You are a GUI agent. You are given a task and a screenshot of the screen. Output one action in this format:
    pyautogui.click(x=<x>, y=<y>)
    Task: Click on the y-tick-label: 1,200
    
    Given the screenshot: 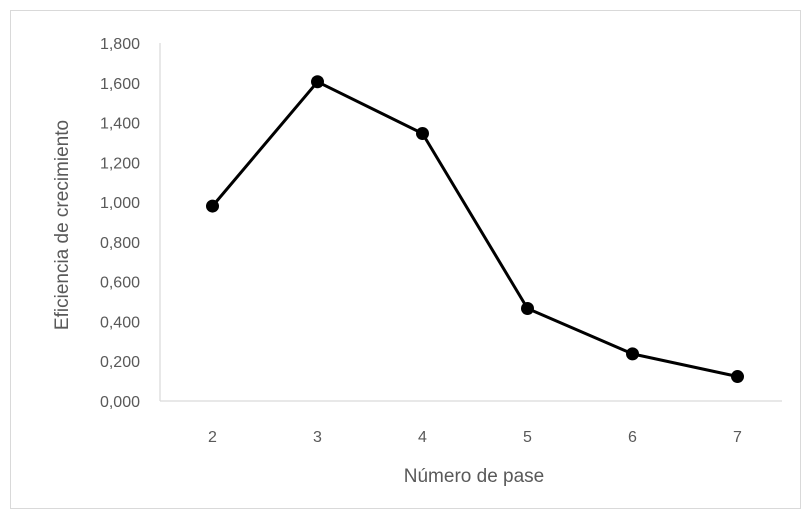 What is the action you would take?
    pyautogui.click(x=120, y=163)
    